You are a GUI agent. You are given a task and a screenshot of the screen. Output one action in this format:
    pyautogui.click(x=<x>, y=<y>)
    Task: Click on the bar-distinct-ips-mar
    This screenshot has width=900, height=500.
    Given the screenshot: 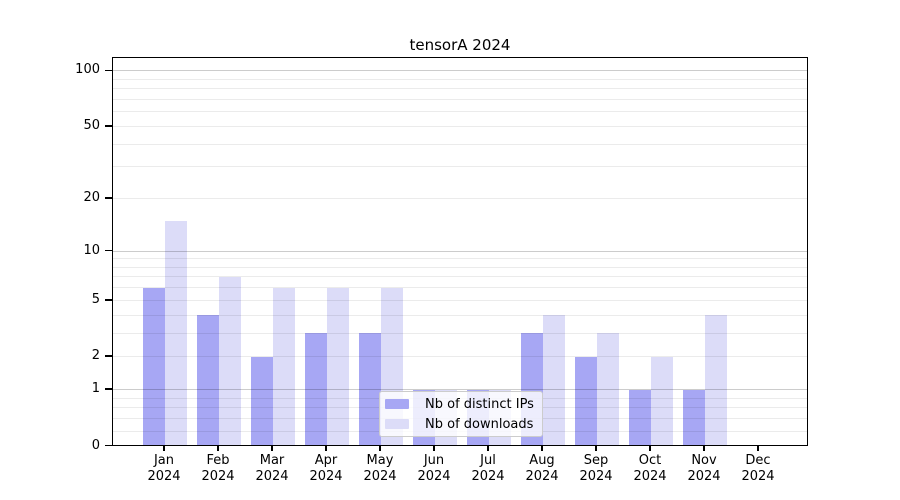 What is the action you would take?
    pyautogui.click(x=262, y=401)
    